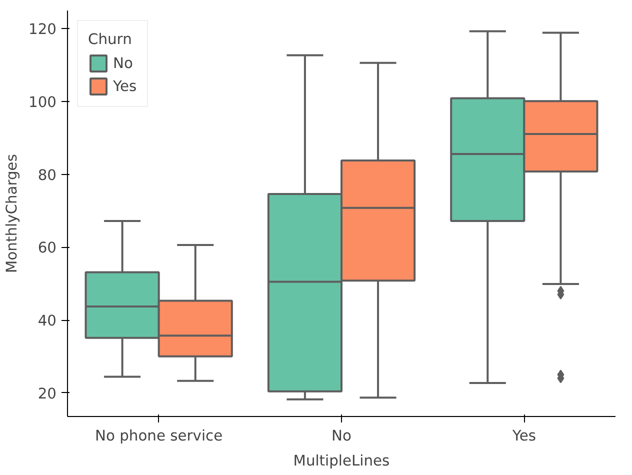 The image size is (632, 475). Describe the element at coordinates (342, 436) in the screenshot. I see `x-tick-label: No` at that location.